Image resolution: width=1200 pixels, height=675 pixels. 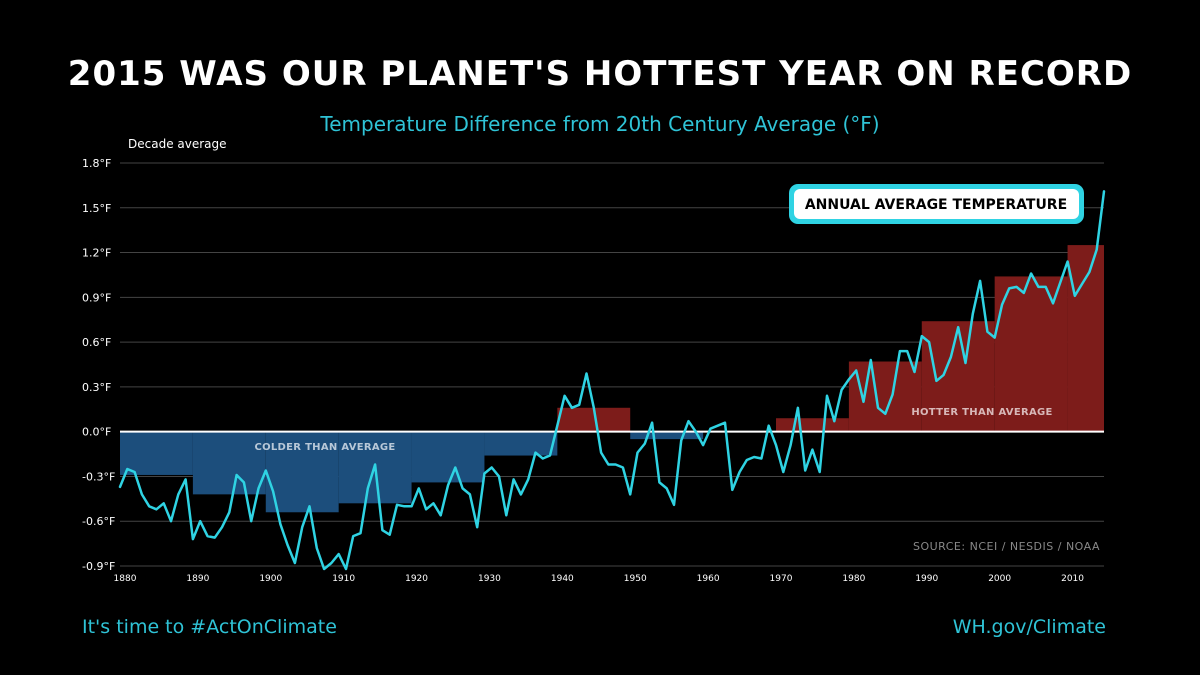 I want to click on callout-fill, so click(x=936, y=204).